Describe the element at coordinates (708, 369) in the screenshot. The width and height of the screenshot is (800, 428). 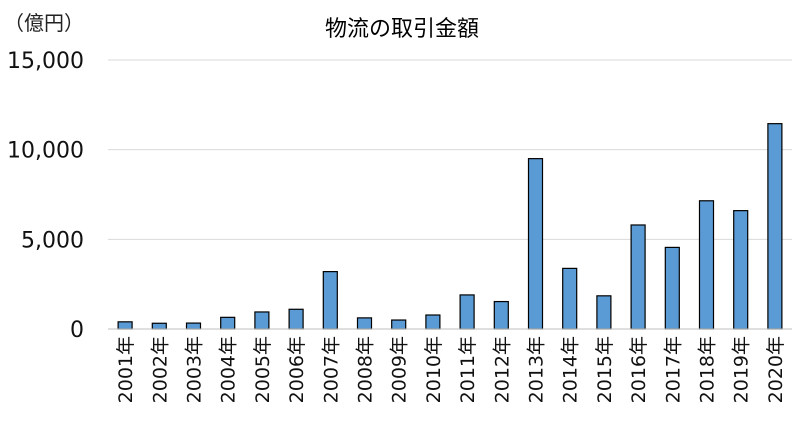
I see `x-tick-label: 2018年` at that location.